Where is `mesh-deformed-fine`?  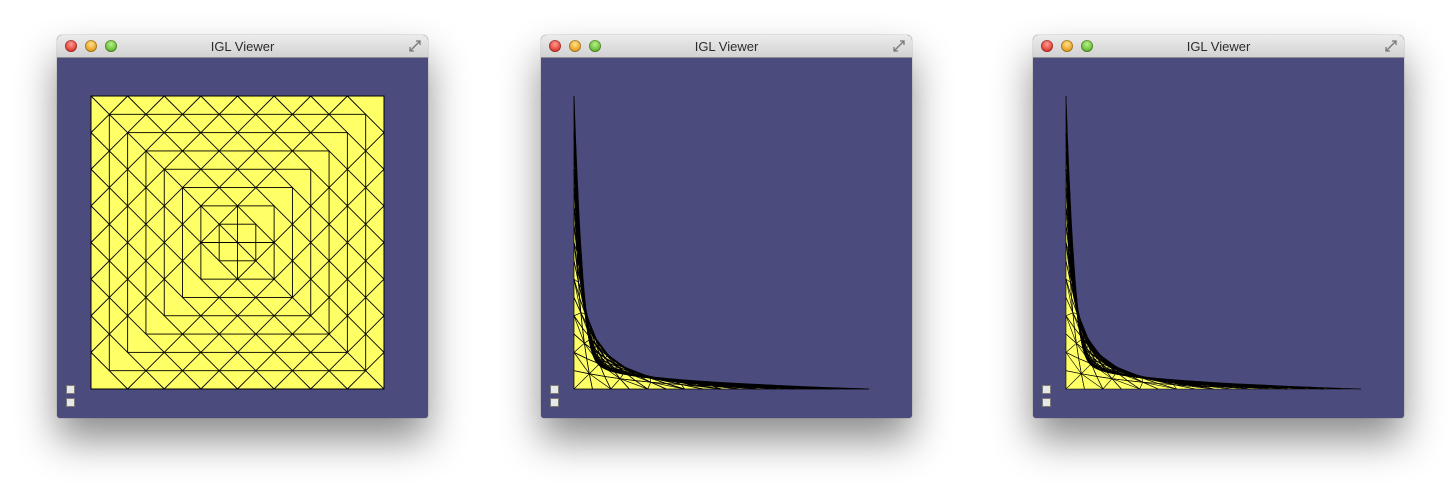
mesh-deformed-fine is located at coordinates (1213, 242).